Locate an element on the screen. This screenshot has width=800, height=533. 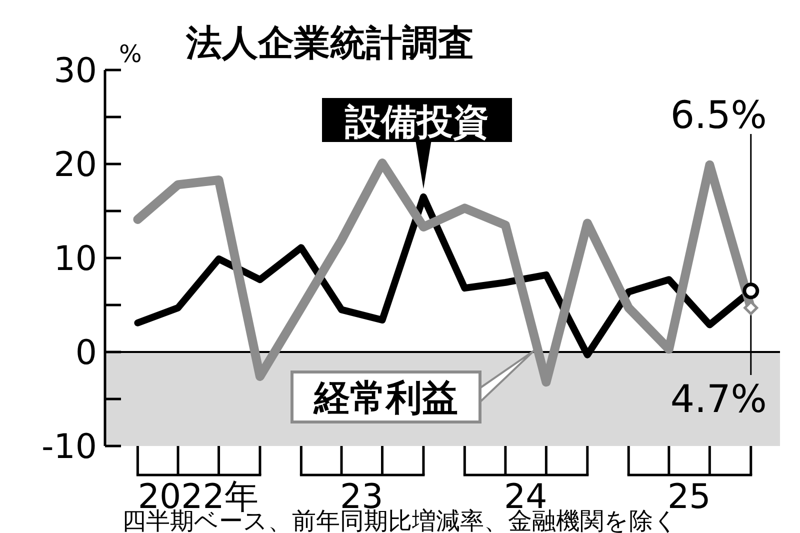
y-tick-label: -10 is located at coordinates (69, 447).